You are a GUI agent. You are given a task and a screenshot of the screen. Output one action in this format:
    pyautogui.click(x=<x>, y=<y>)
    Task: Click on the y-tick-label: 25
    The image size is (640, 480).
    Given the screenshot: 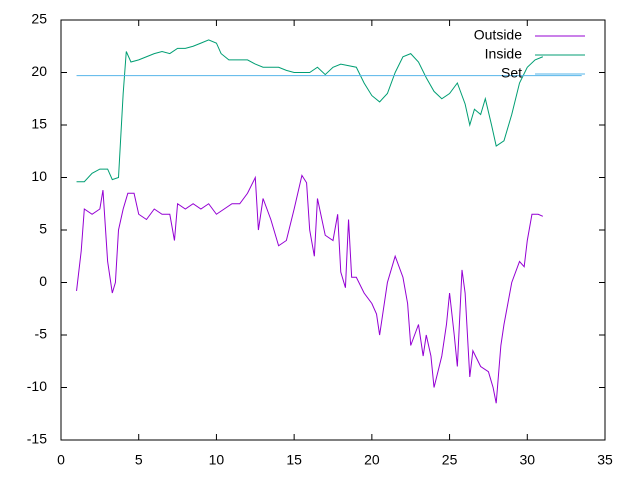 What is the action you would take?
    pyautogui.click(x=39, y=19)
    